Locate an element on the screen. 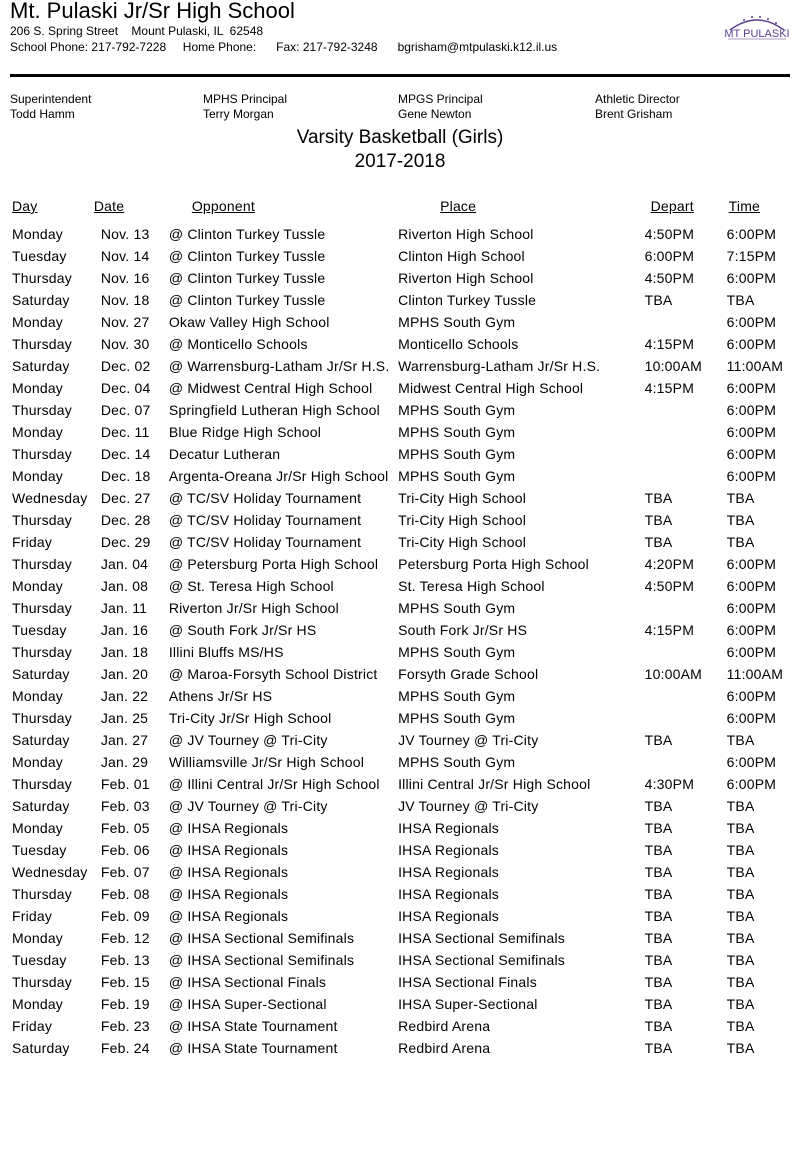  season: 2017-2018 is located at coordinates (400, 161).